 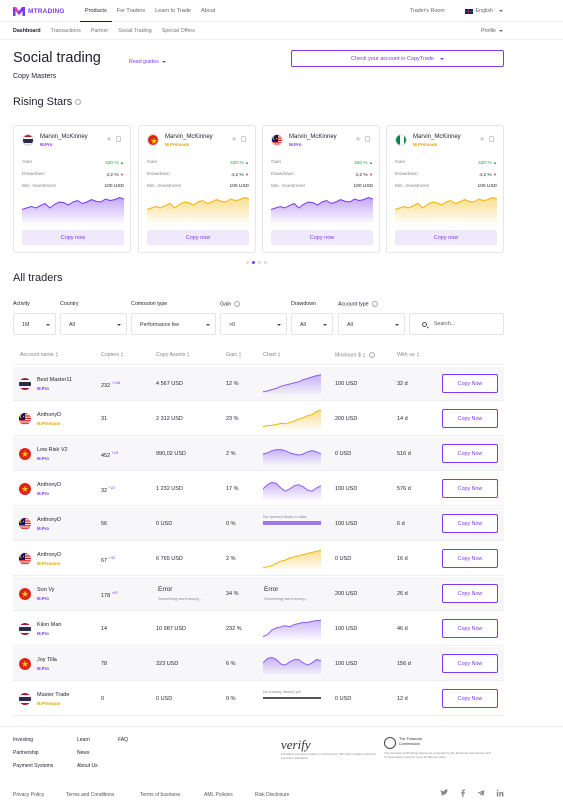 What do you see at coordinates (481, 793) in the screenshot?
I see `telegram-icon` at bounding box center [481, 793].